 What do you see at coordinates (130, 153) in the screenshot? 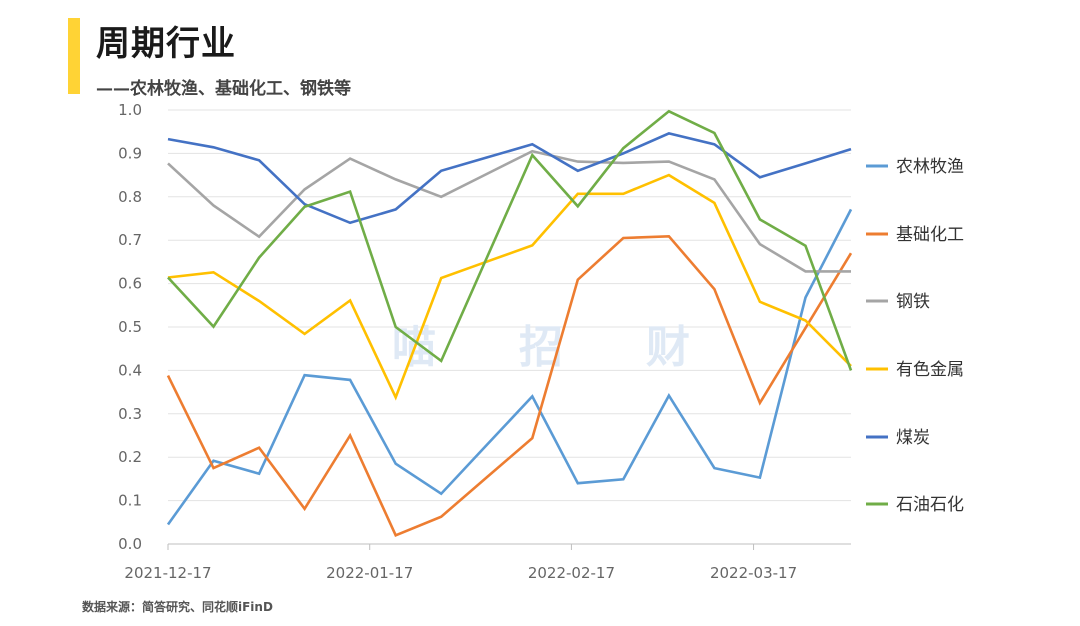
I see `y-tick-label: 0.9` at bounding box center [130, 153].